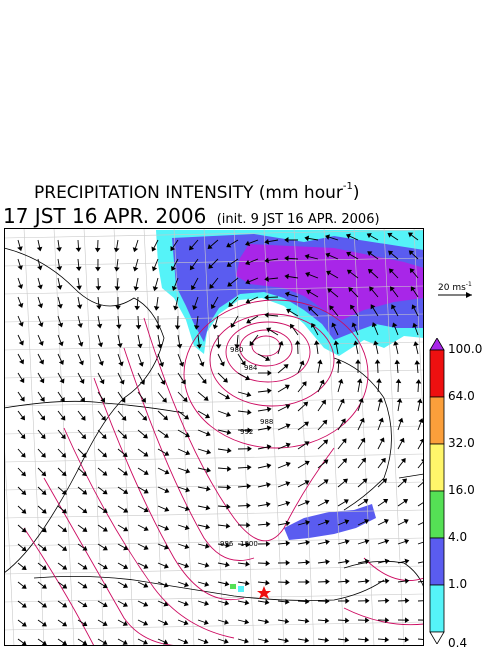  What do you see at coordinates (246, 432) in the screenshot?
I see `isobar-label: 992` at bounding box center [246, 432].